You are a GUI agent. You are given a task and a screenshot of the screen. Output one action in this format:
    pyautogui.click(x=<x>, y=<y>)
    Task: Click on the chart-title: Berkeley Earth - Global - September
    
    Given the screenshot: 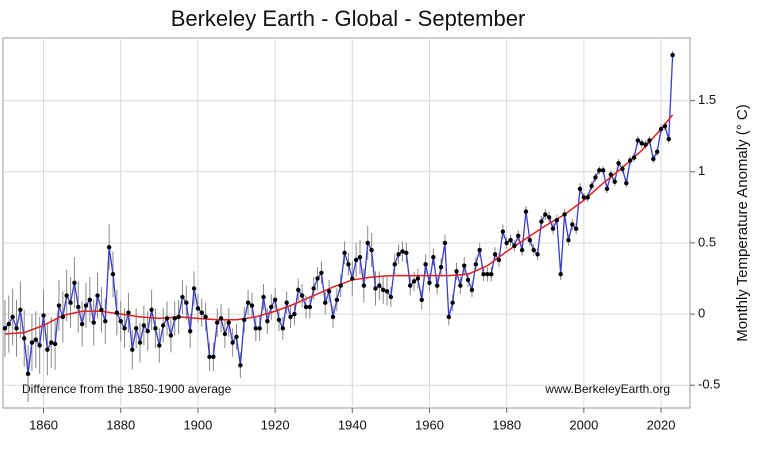 What is the action you would take?
    pyautogui.click(x=348, y=18)
    